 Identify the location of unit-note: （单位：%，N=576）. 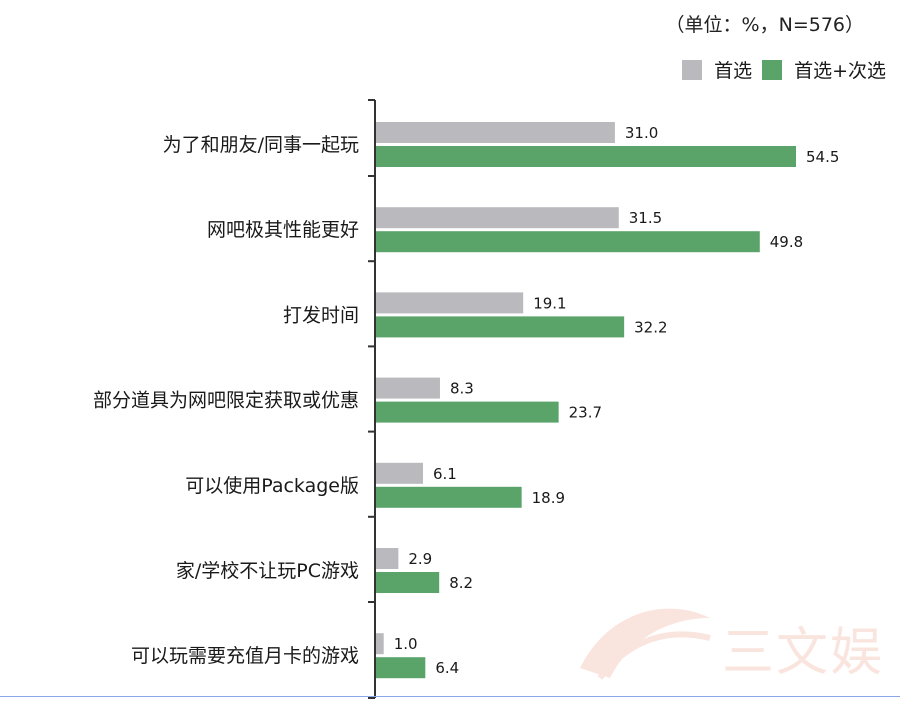
(764, 25).